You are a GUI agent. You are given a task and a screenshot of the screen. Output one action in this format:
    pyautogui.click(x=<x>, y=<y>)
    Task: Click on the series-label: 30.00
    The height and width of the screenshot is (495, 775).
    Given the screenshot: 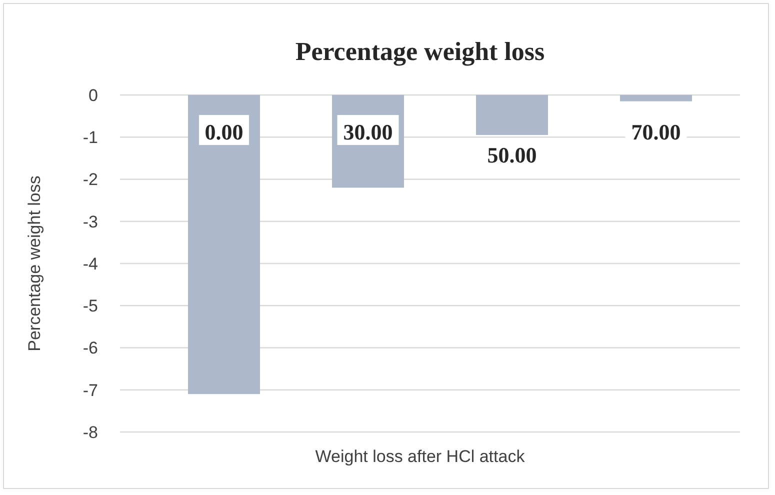 What is the action you would take?
    pyautogui.click(x=368, y=132)
    